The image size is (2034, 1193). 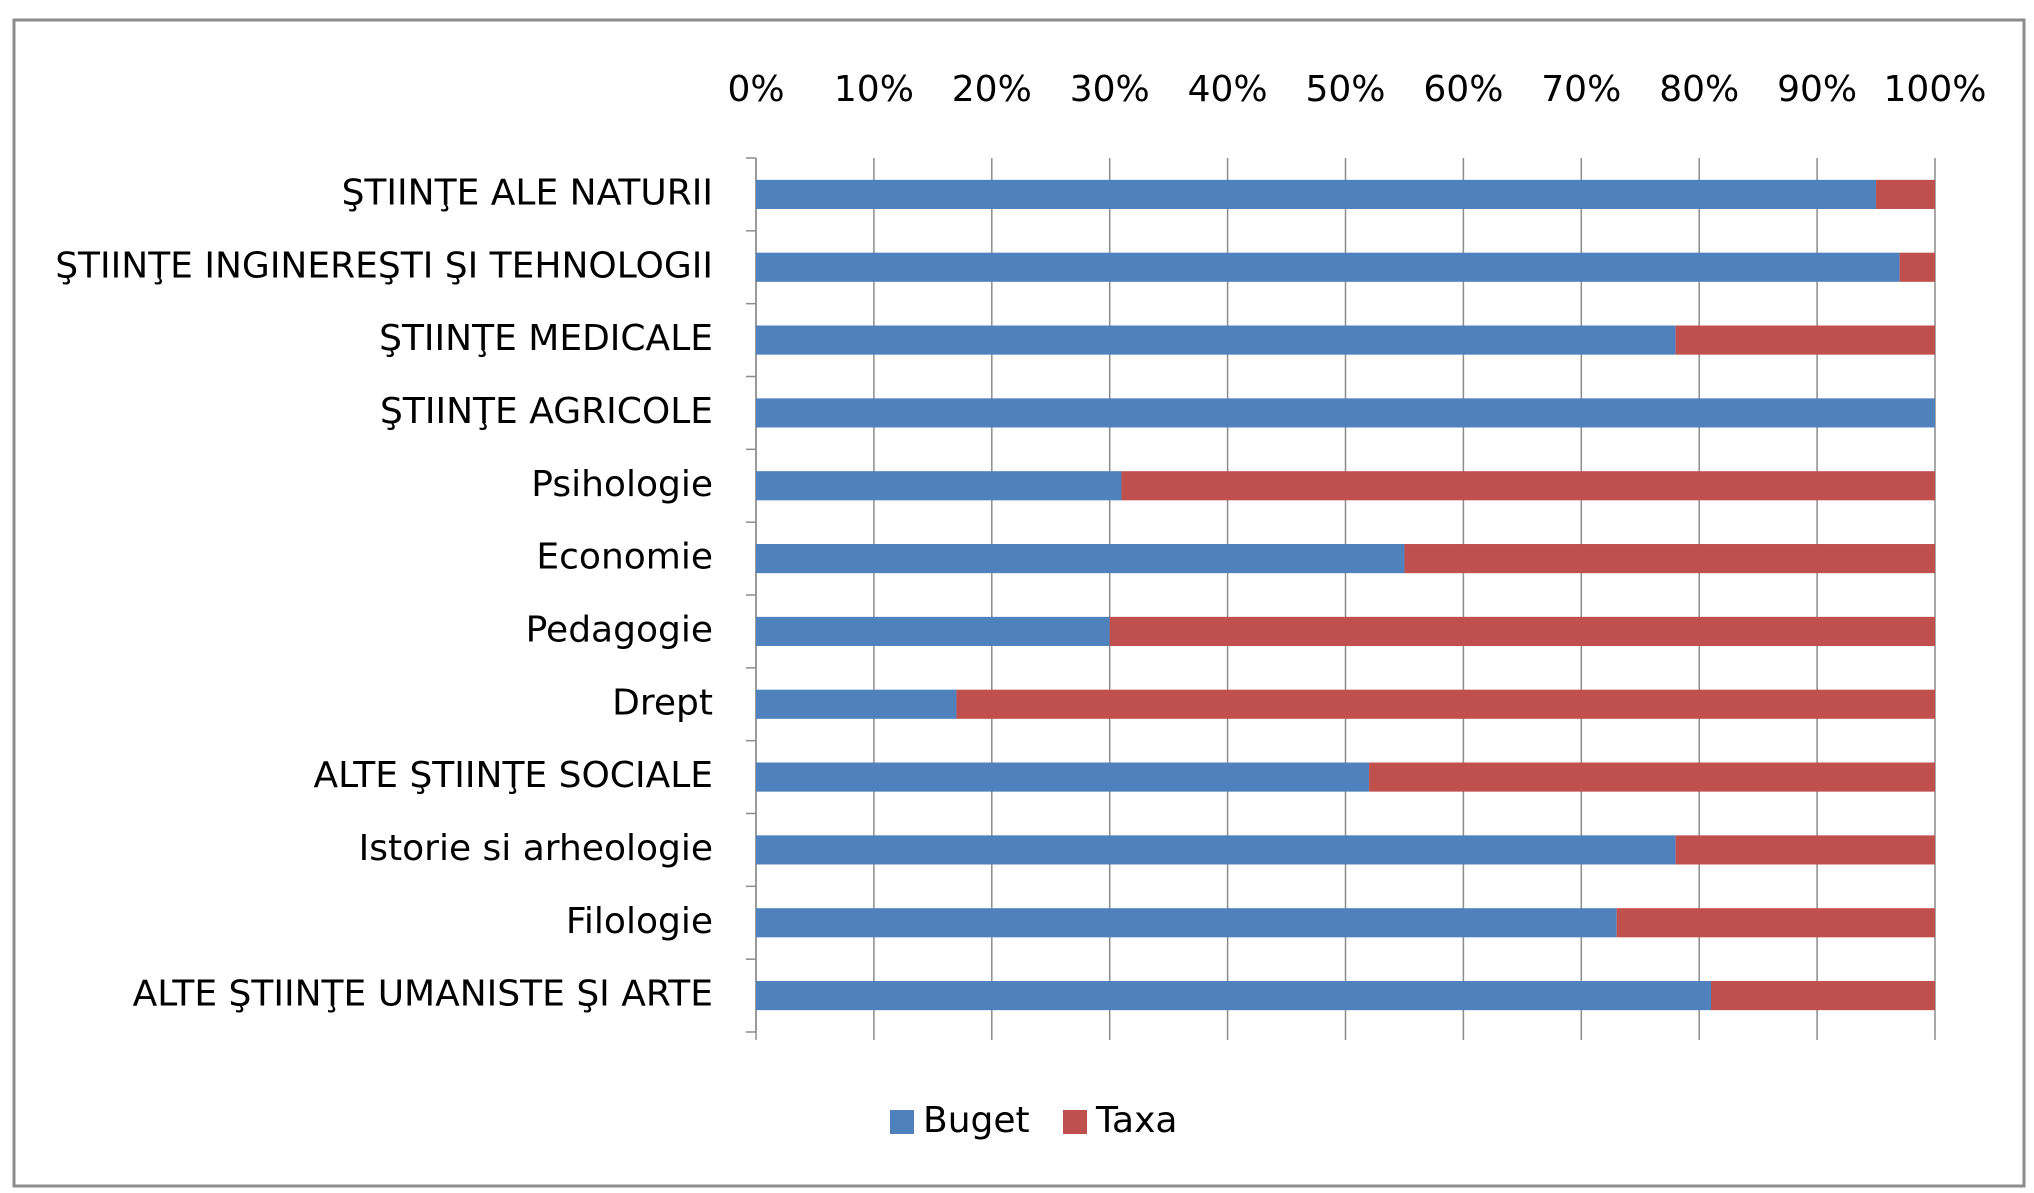 What do you see at coordinates (1463, 89) in the screenshot?
I see `x-tick-label: 60%` at bounding box center [1463, 89].